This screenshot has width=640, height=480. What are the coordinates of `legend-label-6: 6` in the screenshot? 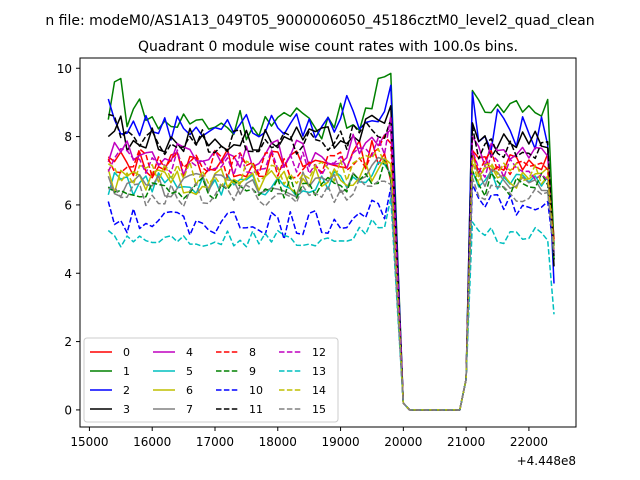 It's located at (189, 390).